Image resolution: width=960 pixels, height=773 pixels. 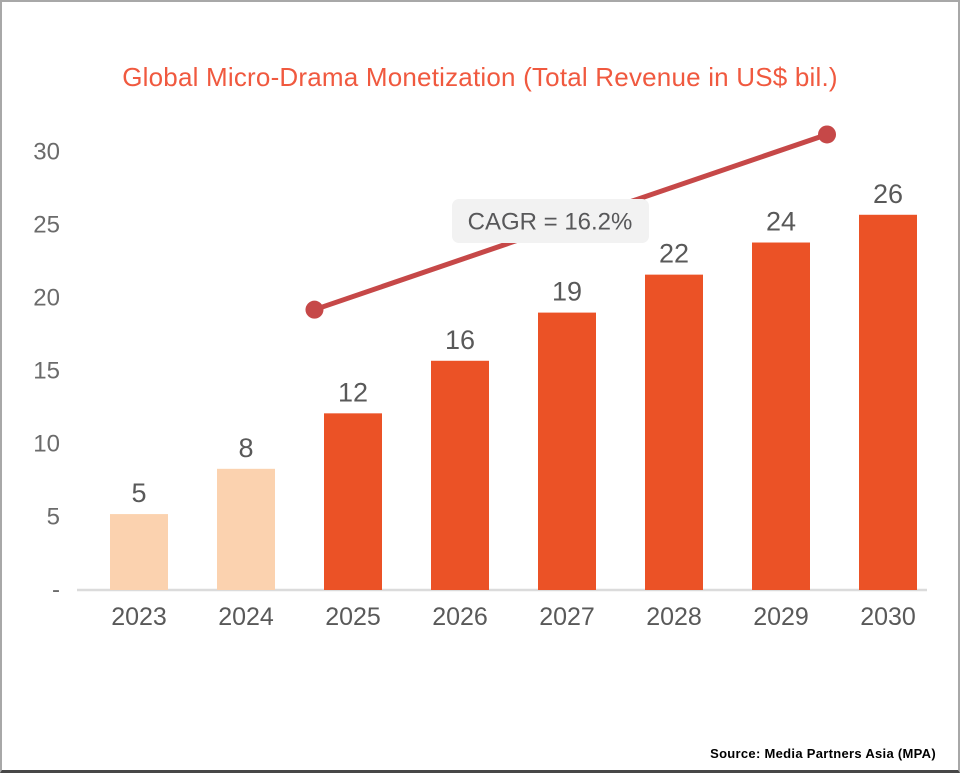 I want to click on bar-2028, so click(x=674, y=432).